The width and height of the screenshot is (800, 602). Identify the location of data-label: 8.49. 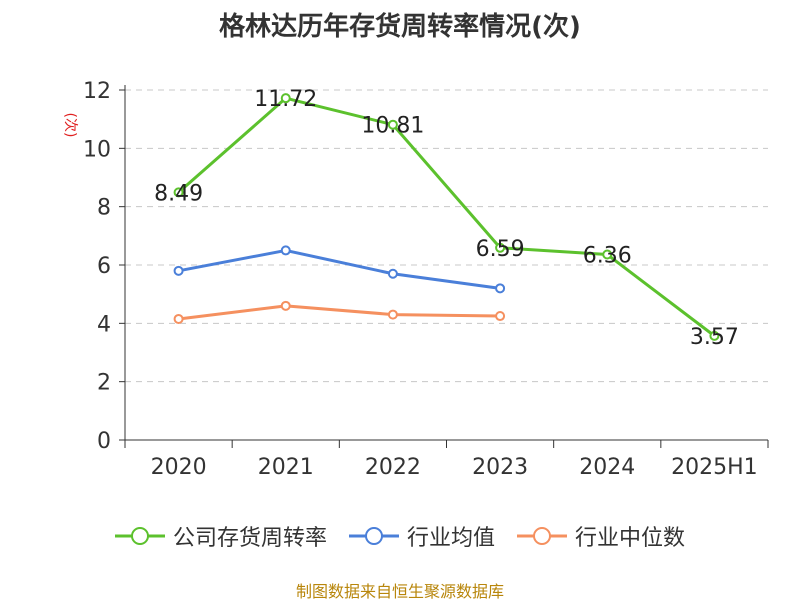
(178, 193).